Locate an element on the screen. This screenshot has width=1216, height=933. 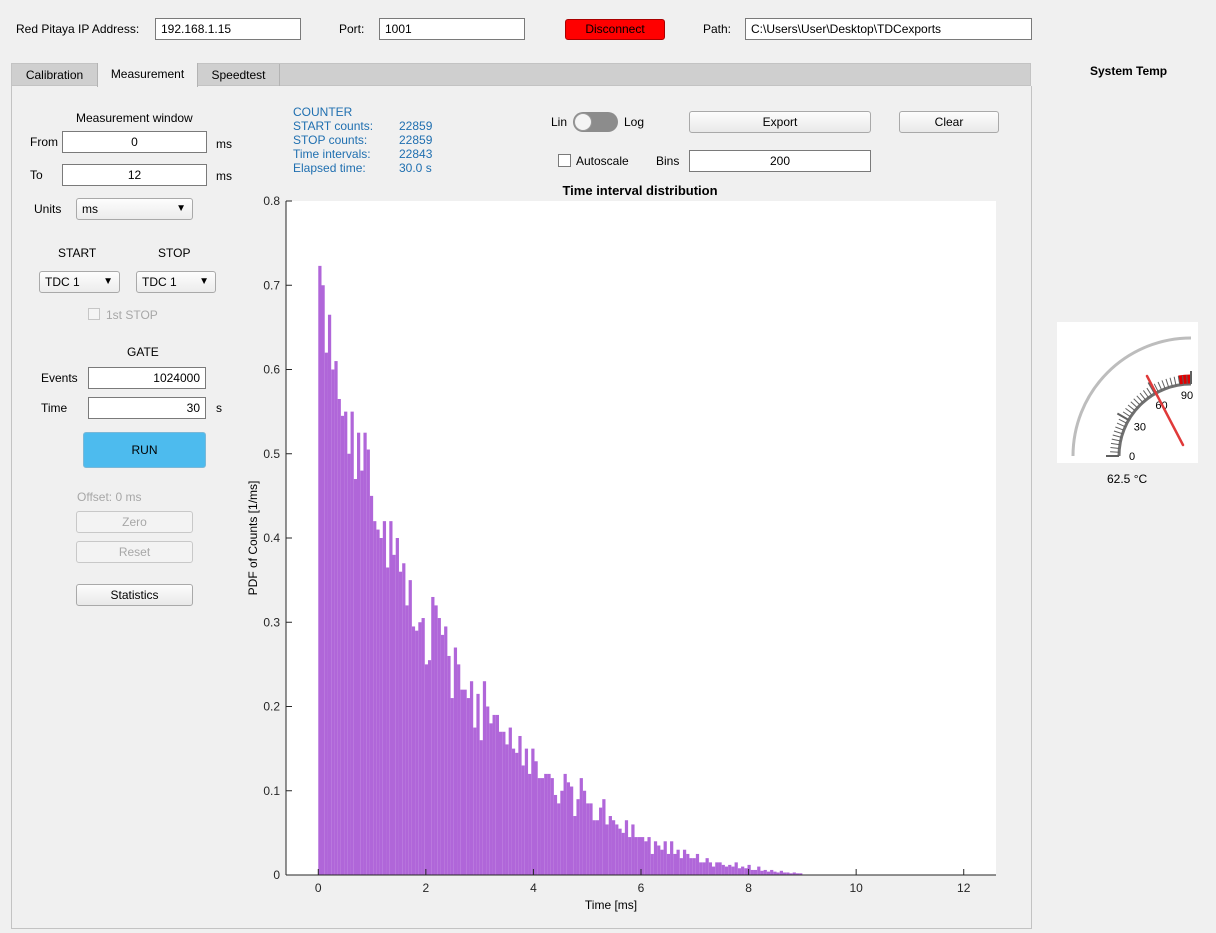
clear-button: Clear is located at coordinates (949, 122).